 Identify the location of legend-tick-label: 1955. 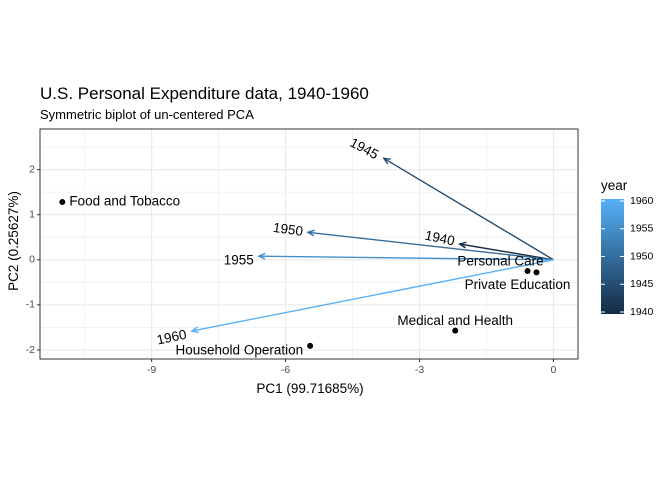
(642, 229).